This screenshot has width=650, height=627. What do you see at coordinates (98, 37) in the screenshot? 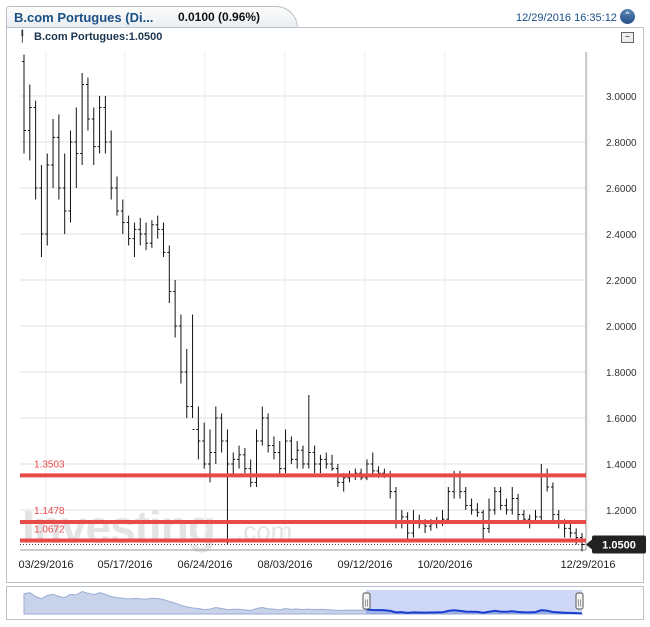
I see `symbol-label: B.com Portugues:1.0500` at bounding box center [98, 37].